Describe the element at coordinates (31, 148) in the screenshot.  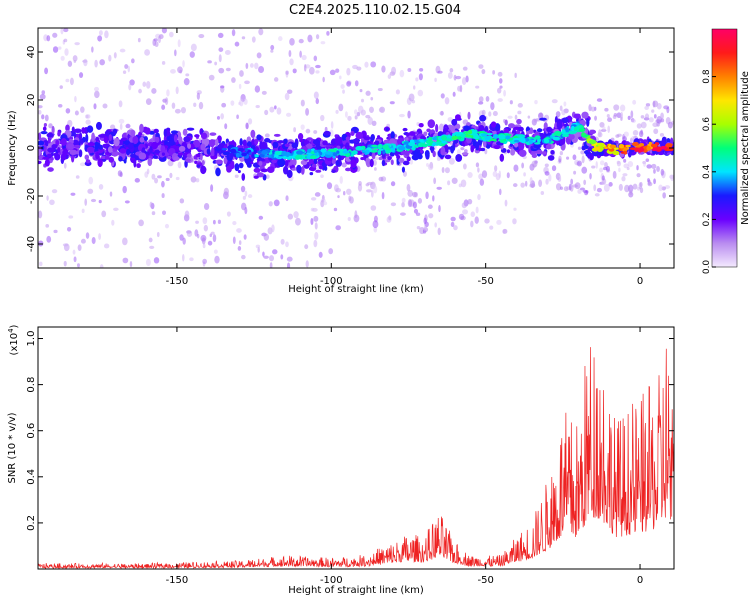
I see `y-tick-label: 0` at that location.